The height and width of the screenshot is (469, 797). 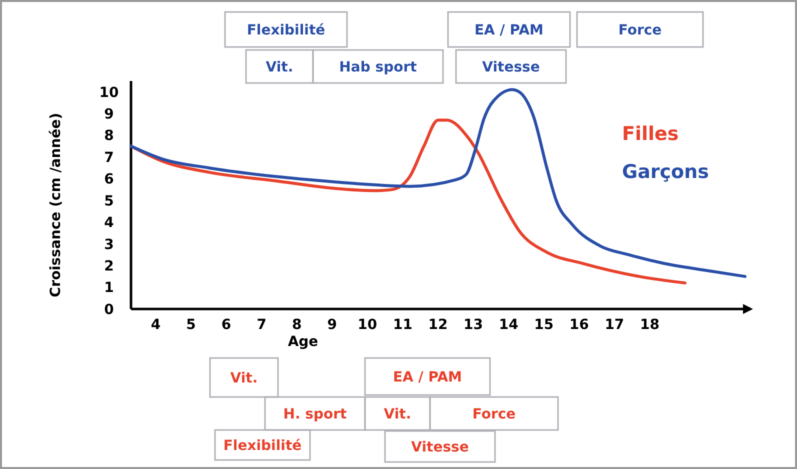 What do you see at coordinates (109, 92) in the screenshot?
I see `y-tick-label: 10` at bounding box center [109, 92].